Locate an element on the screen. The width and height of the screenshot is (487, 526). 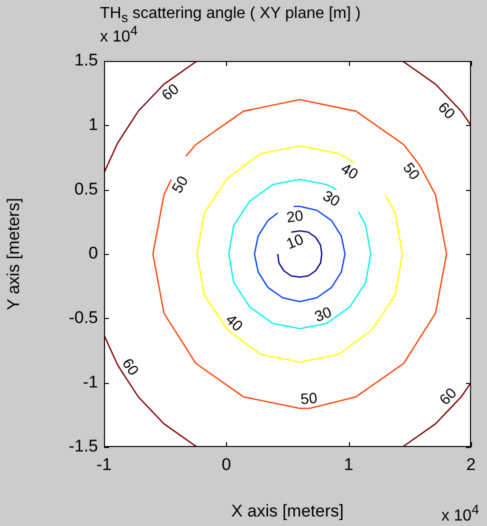
y-axis-title: Y axis [meters] is located at coordinates (13, 254).